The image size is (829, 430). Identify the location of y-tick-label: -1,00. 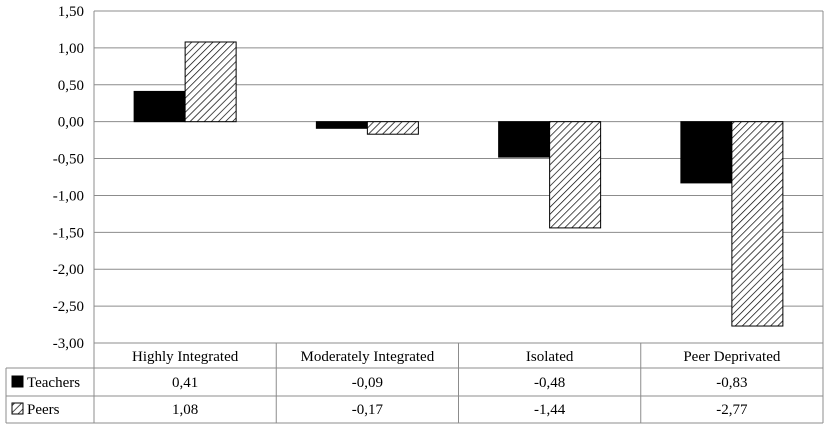
(68, 196).